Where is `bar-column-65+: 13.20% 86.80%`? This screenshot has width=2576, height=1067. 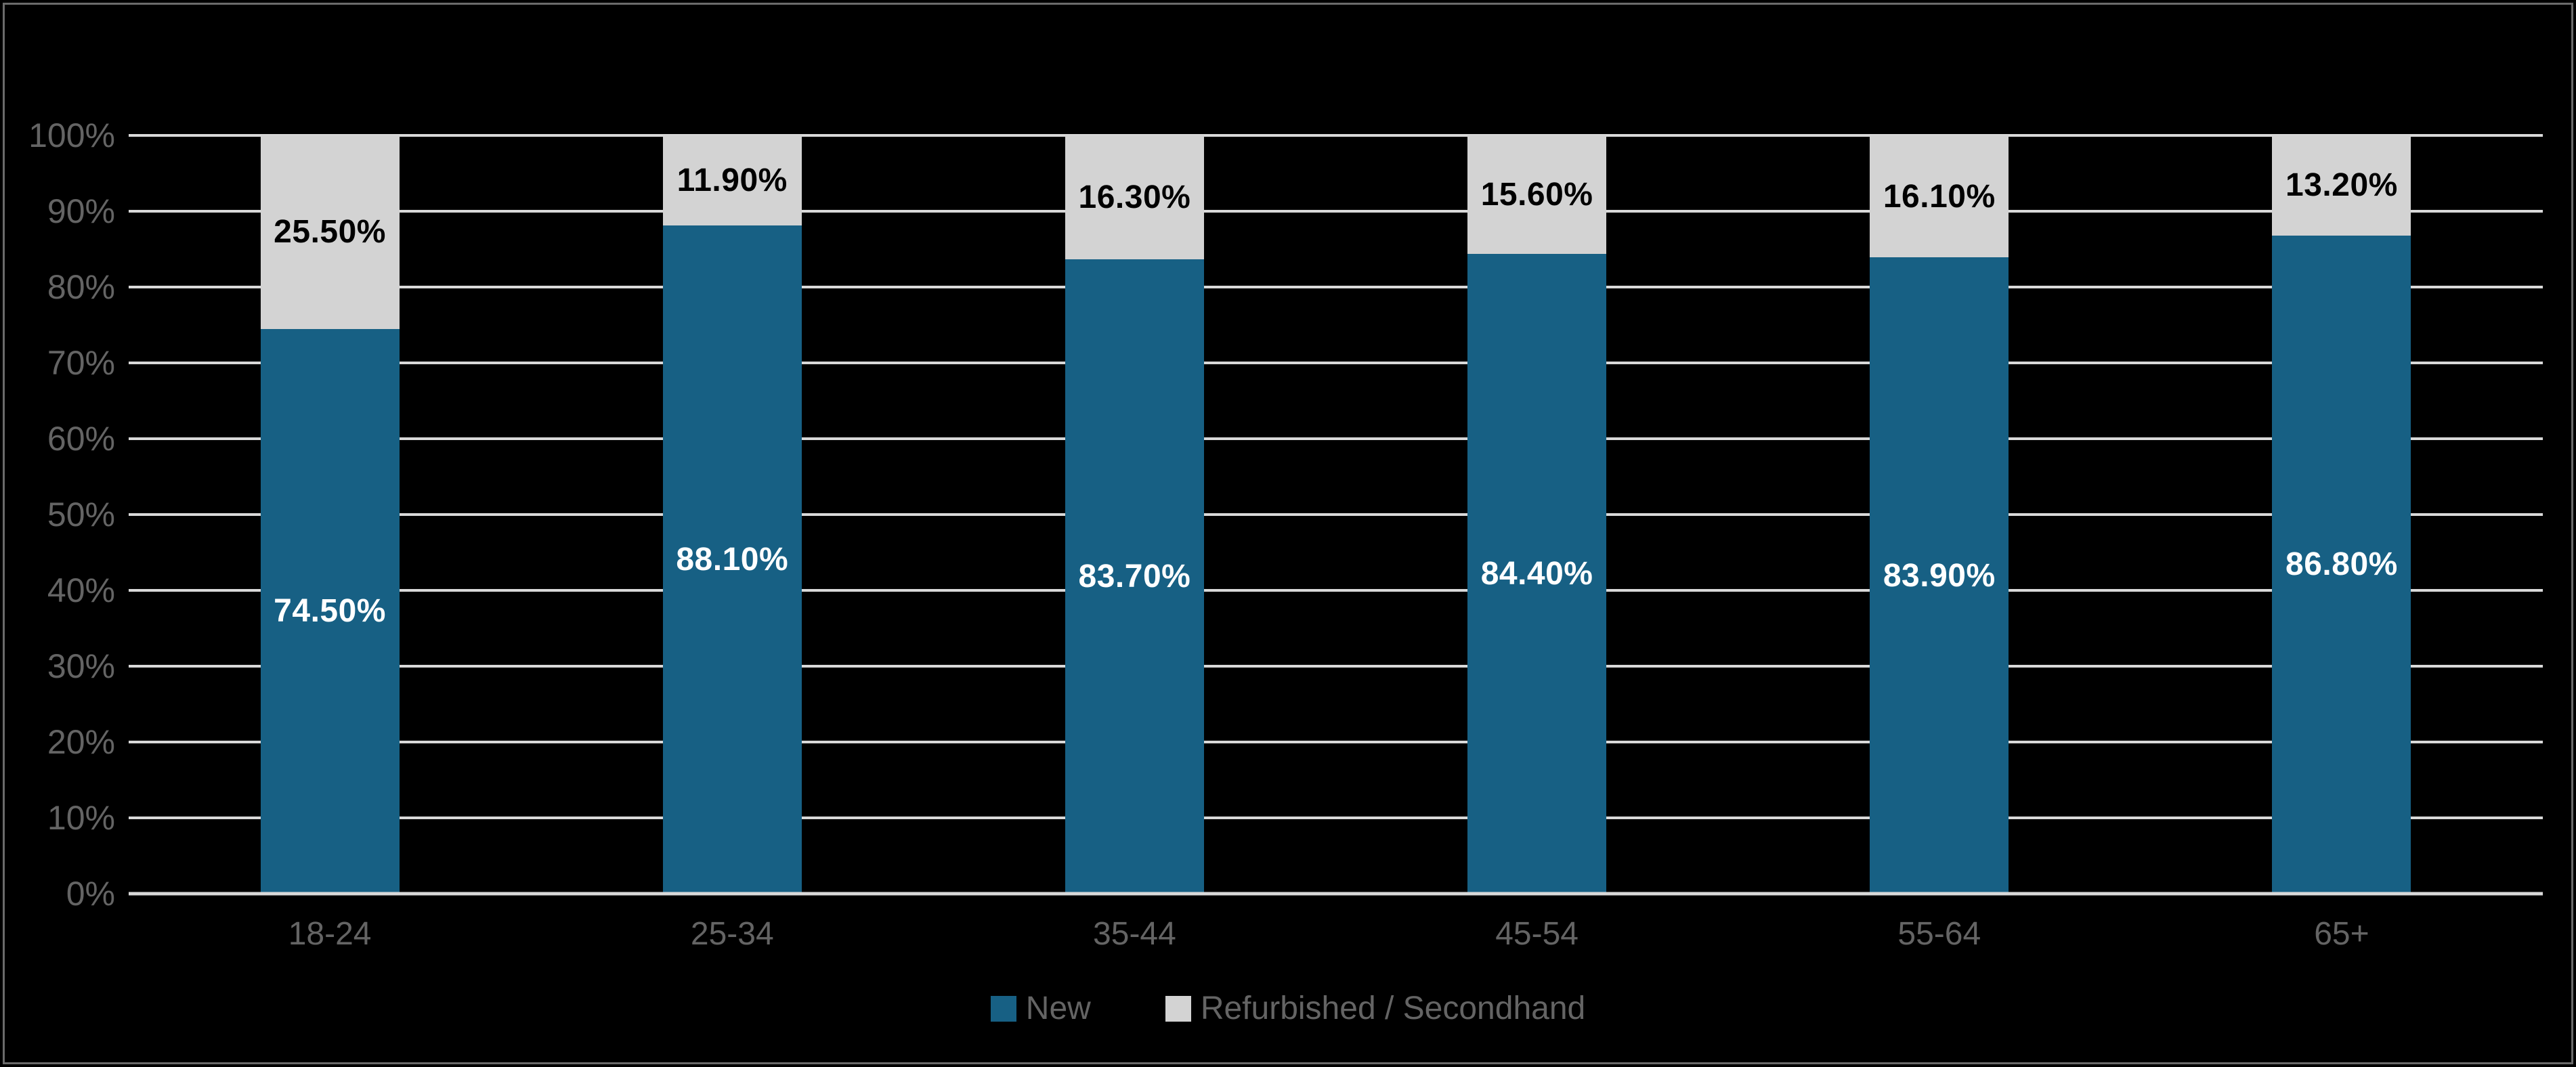
bar-column-65+: 13.20% 86.80% is located at coordinates (2342, 514).